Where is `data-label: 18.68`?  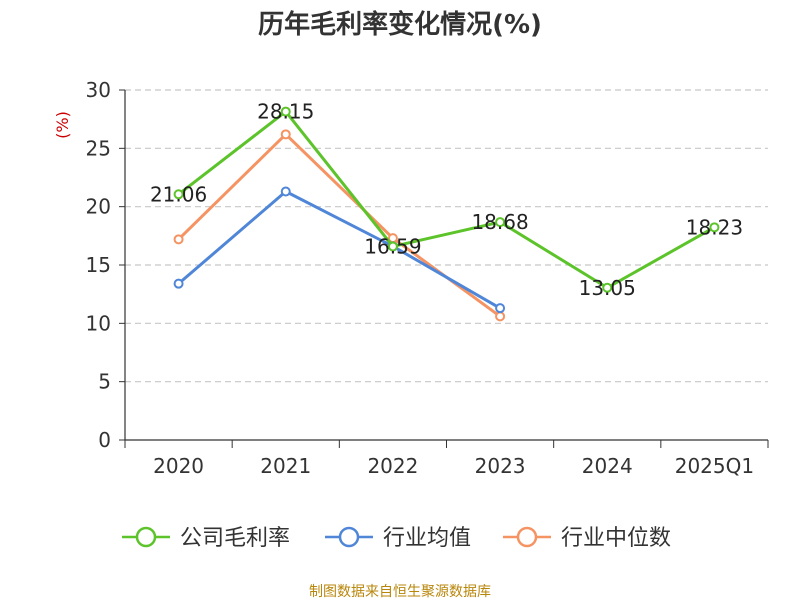
data-label: 18.68 is located at coordinates (499, 222).